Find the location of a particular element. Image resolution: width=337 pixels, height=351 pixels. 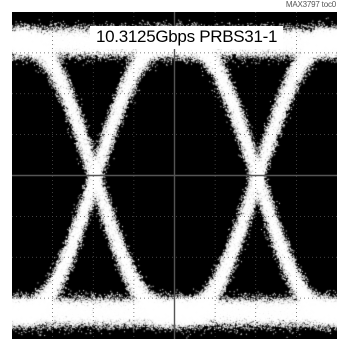

chart-title: 10.3125Gbps PRBS31-1 is located at coordinates (187, 37).